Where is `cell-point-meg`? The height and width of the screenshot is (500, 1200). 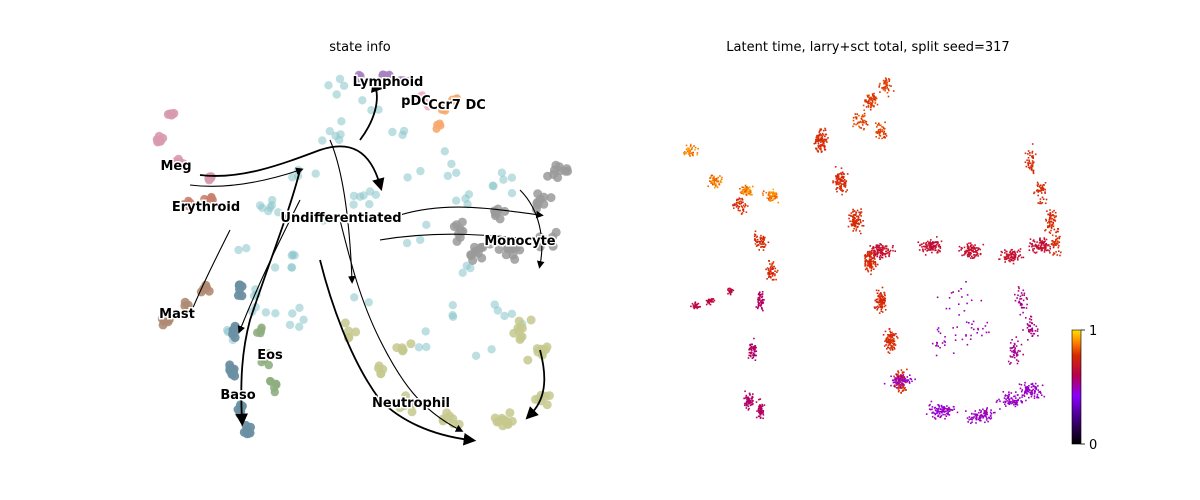
cell-point-meg is located at coordinates (170, 114).